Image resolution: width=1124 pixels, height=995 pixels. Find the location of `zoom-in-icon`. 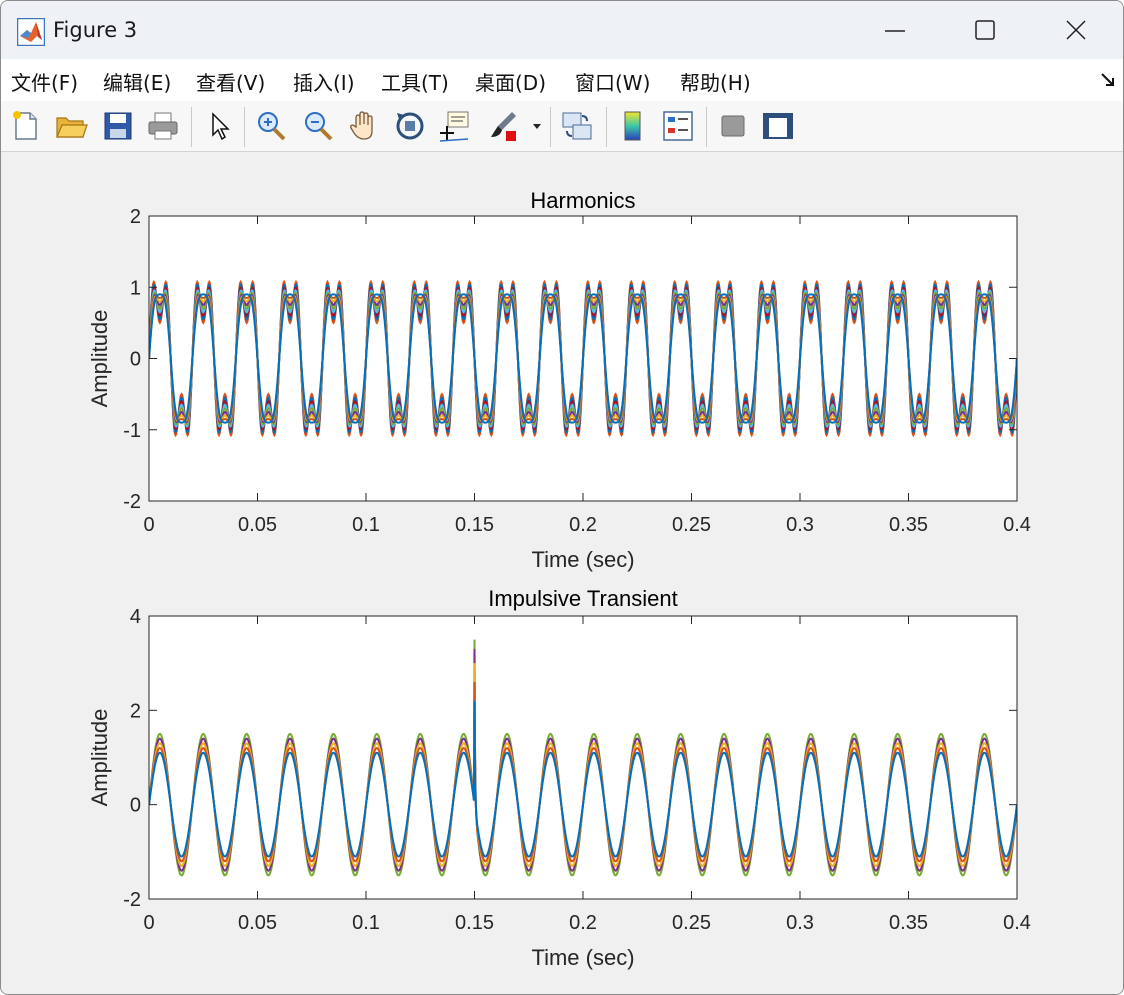

zoom-in-icon is located at coordinates (272, 126).